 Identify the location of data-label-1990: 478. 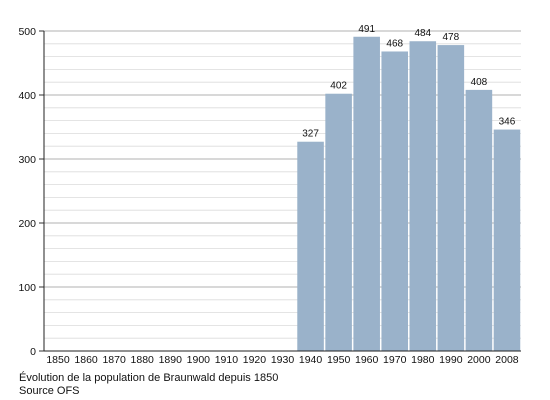
(451, 37).